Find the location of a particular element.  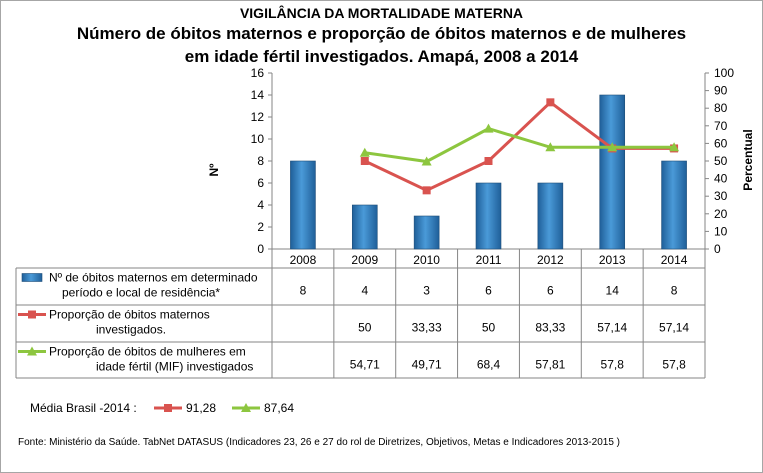

row-mif-value-2009: 54,71 is located at coordinates (365, 365).